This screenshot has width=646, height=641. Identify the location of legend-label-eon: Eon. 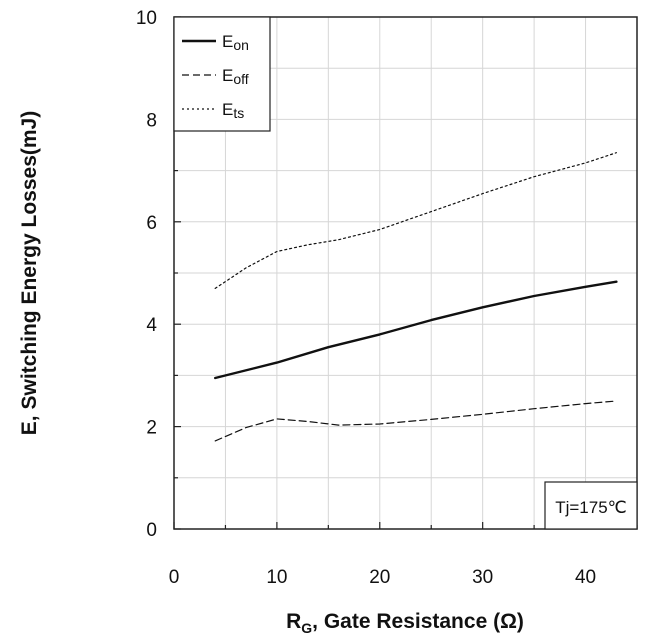
(235, 42).